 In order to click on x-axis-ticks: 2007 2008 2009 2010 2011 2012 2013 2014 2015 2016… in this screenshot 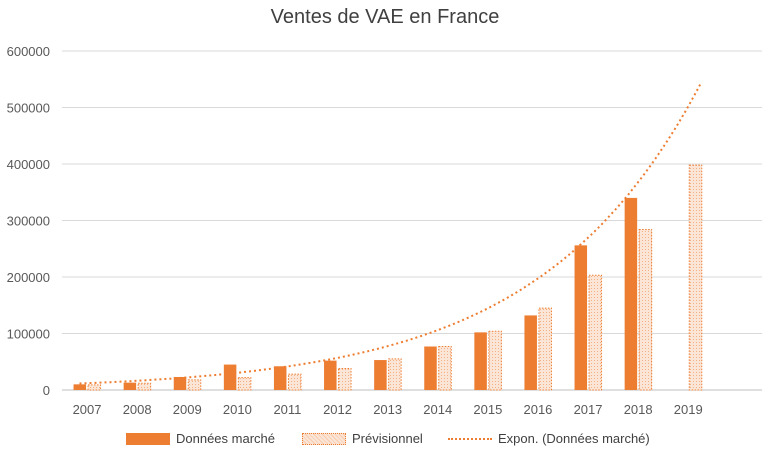, I will do `click(388, 409)`.